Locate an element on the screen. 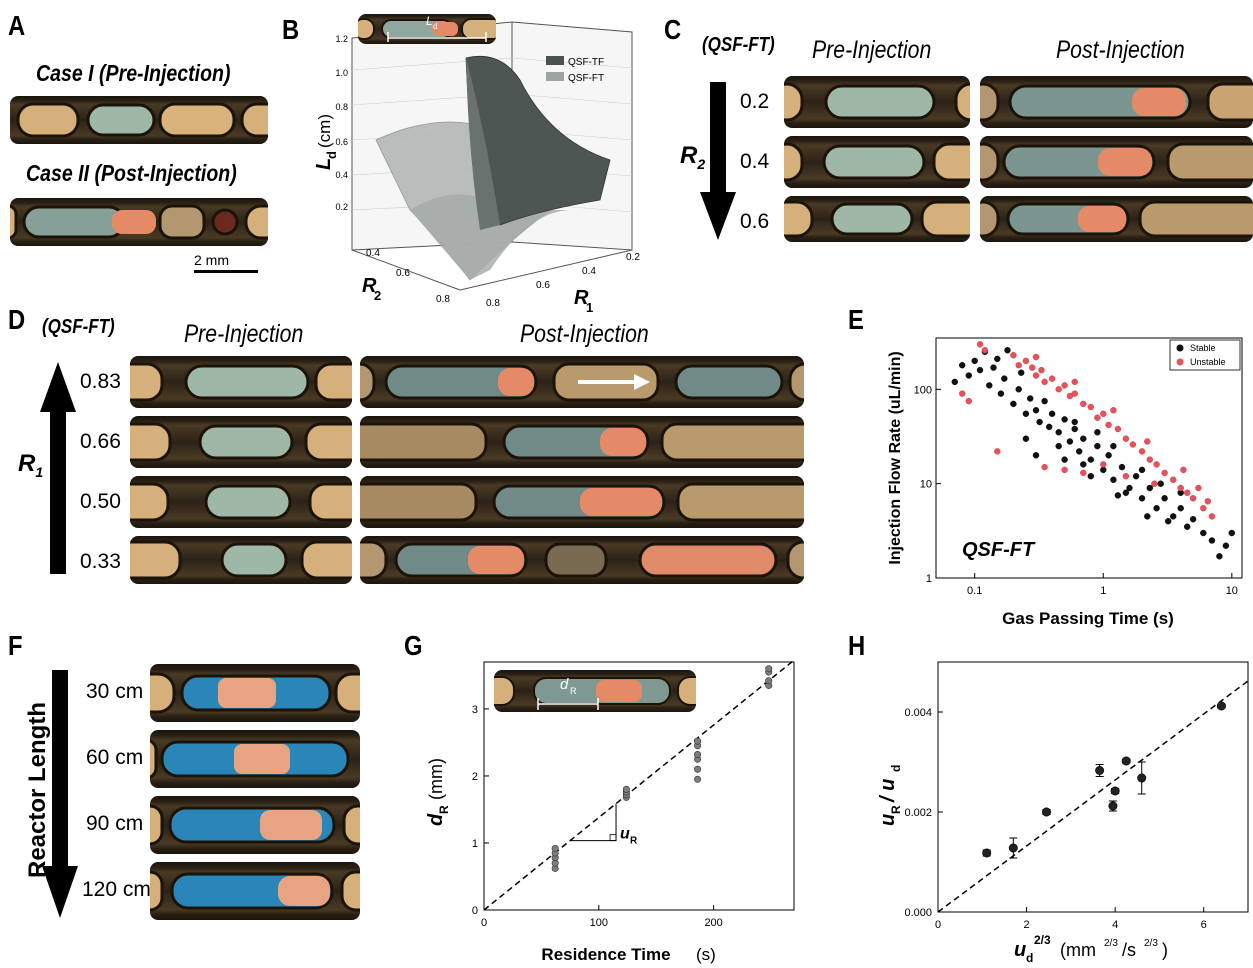 This screenshot has height=968, width=1253. panel-label-h: H is located at coordinates (857, 645).